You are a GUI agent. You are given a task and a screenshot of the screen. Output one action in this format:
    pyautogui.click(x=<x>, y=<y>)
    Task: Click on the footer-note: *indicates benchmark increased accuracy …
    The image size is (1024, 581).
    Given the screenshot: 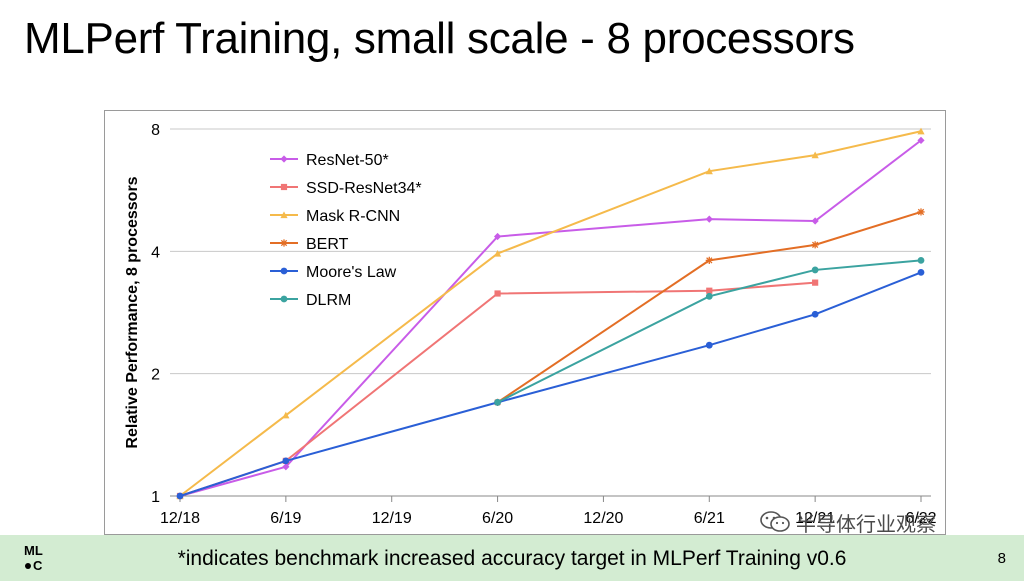 What is the action you would take?
    pyautogui.click(x=512, y=558)
    